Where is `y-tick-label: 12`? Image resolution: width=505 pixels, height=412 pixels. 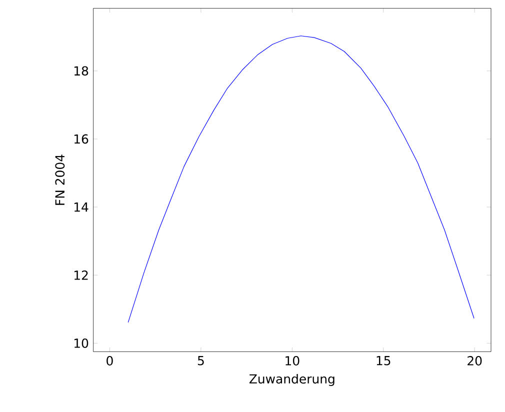
y-tick-label: 12 is located at coordinates (81, 275).